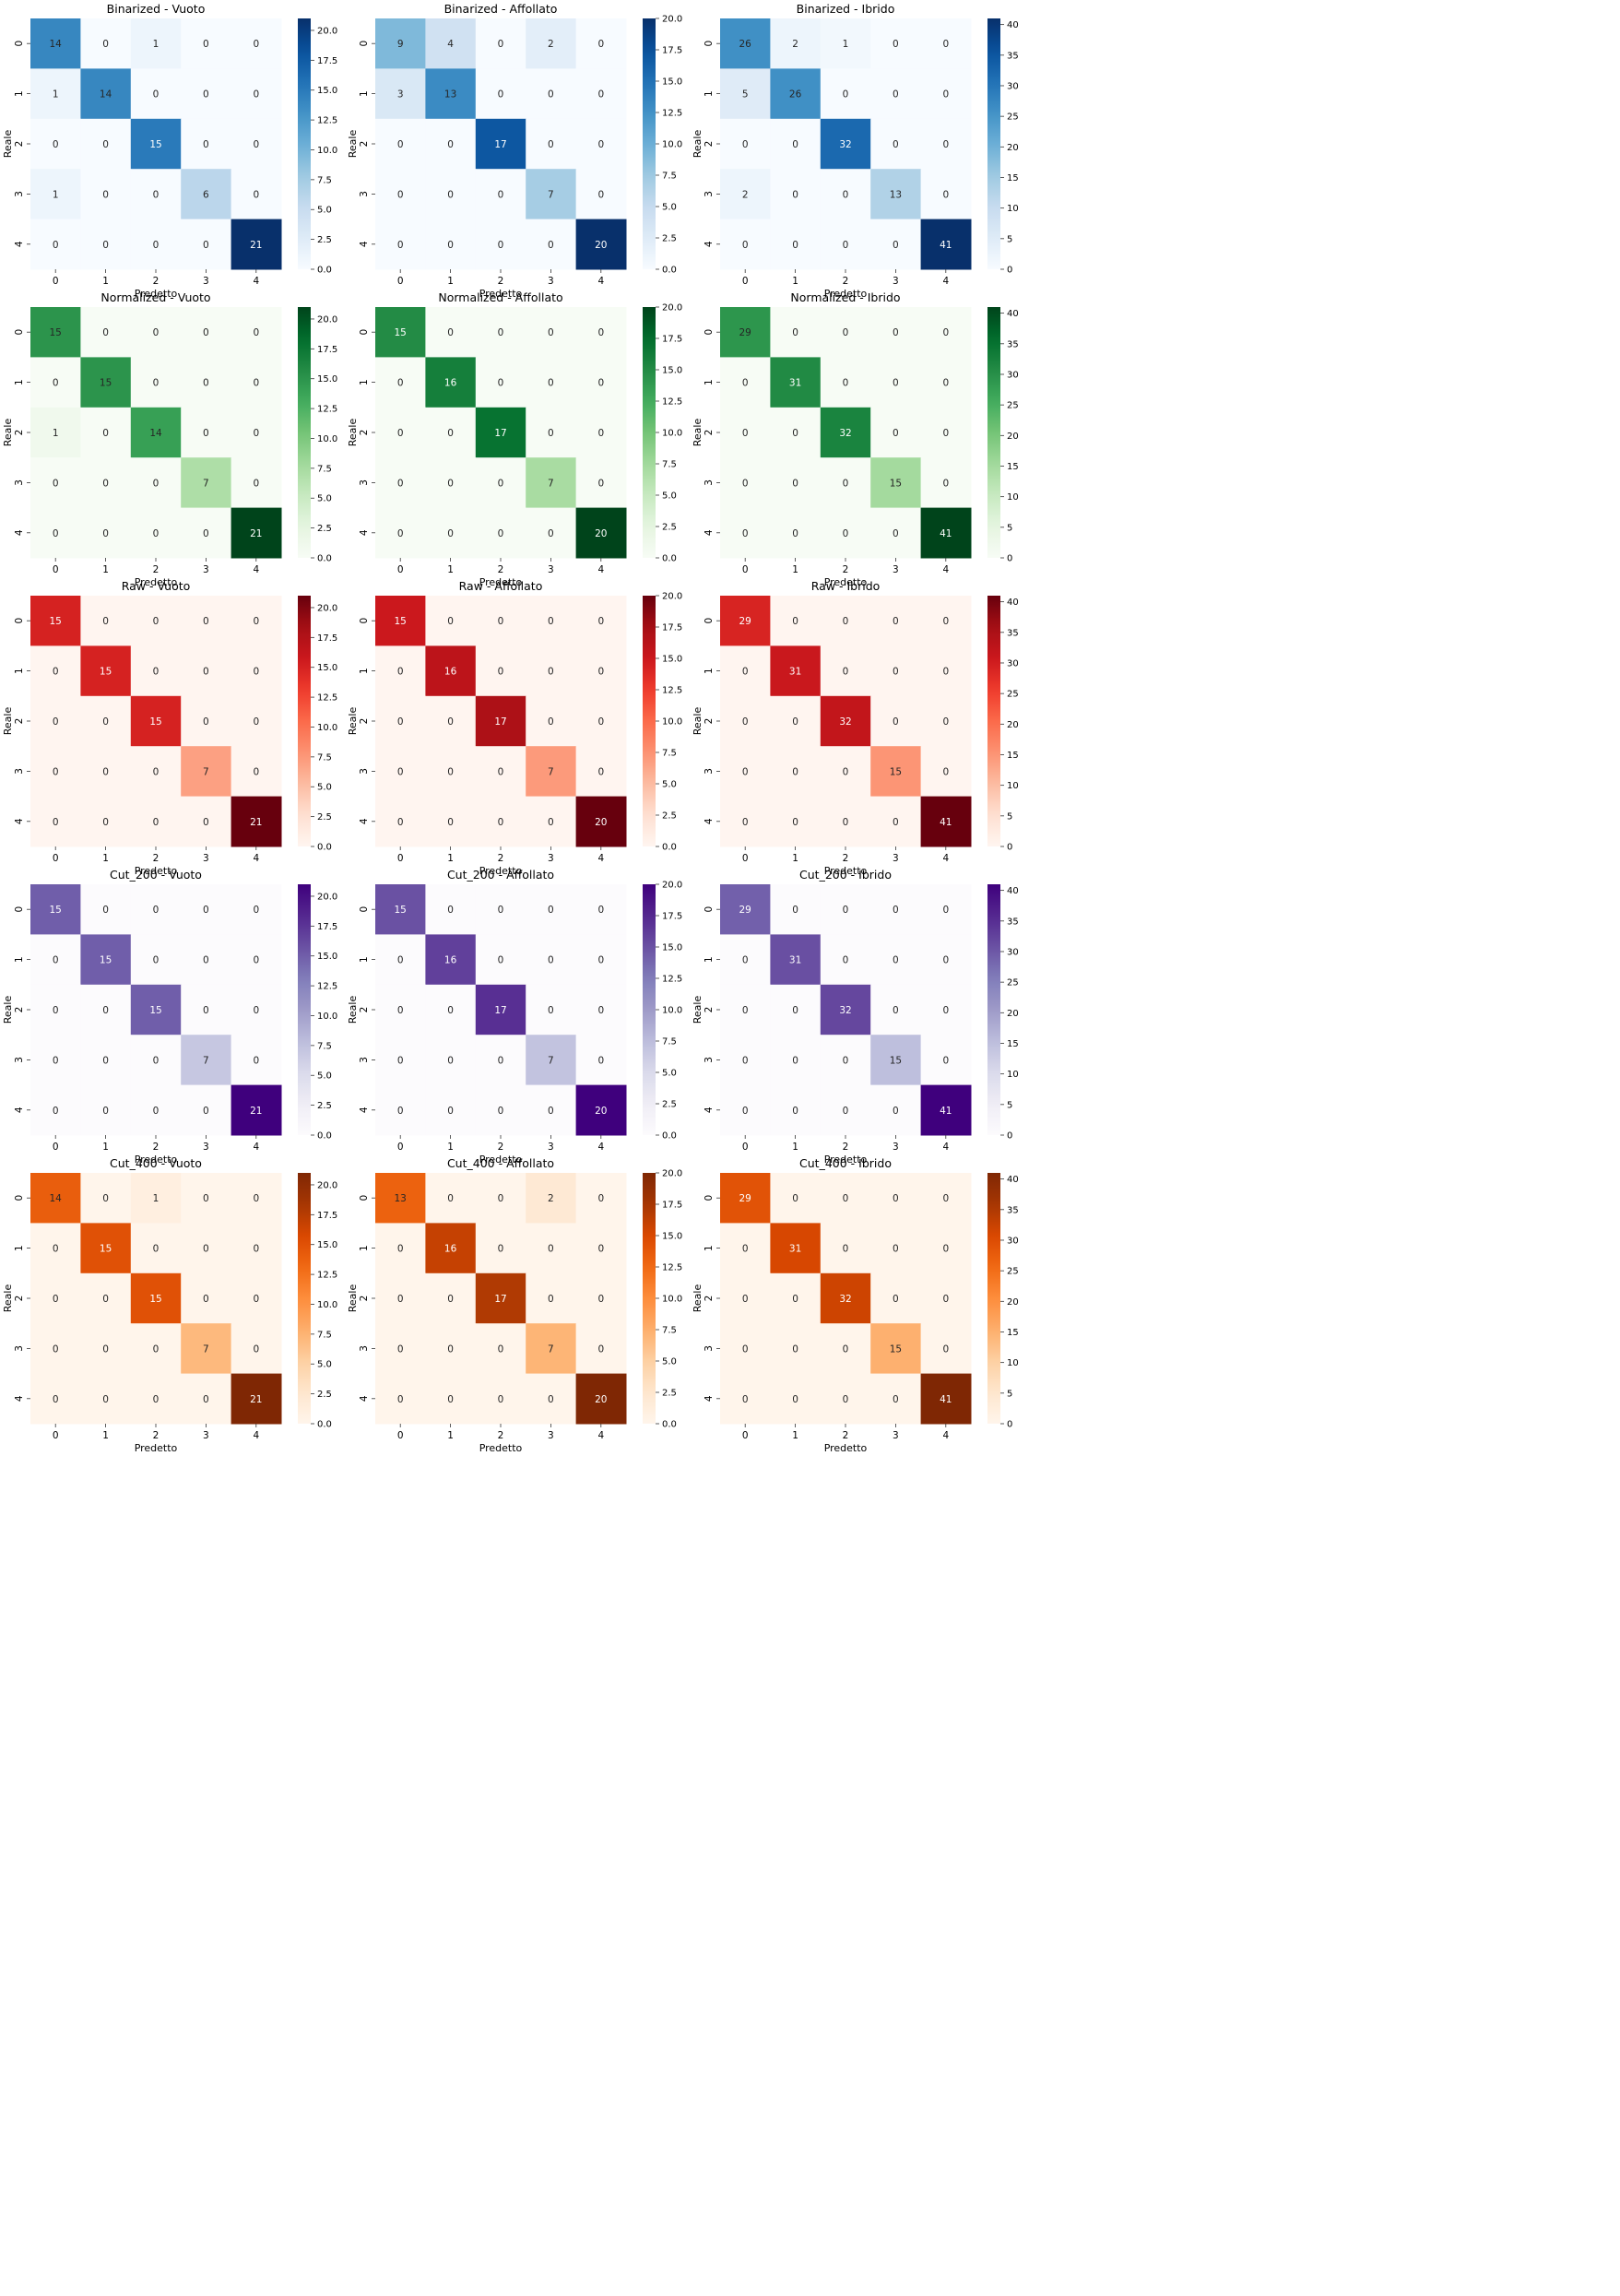 The image size is (1620, 2296). I want to click on y-tick-label: 0, so click(709, 44).